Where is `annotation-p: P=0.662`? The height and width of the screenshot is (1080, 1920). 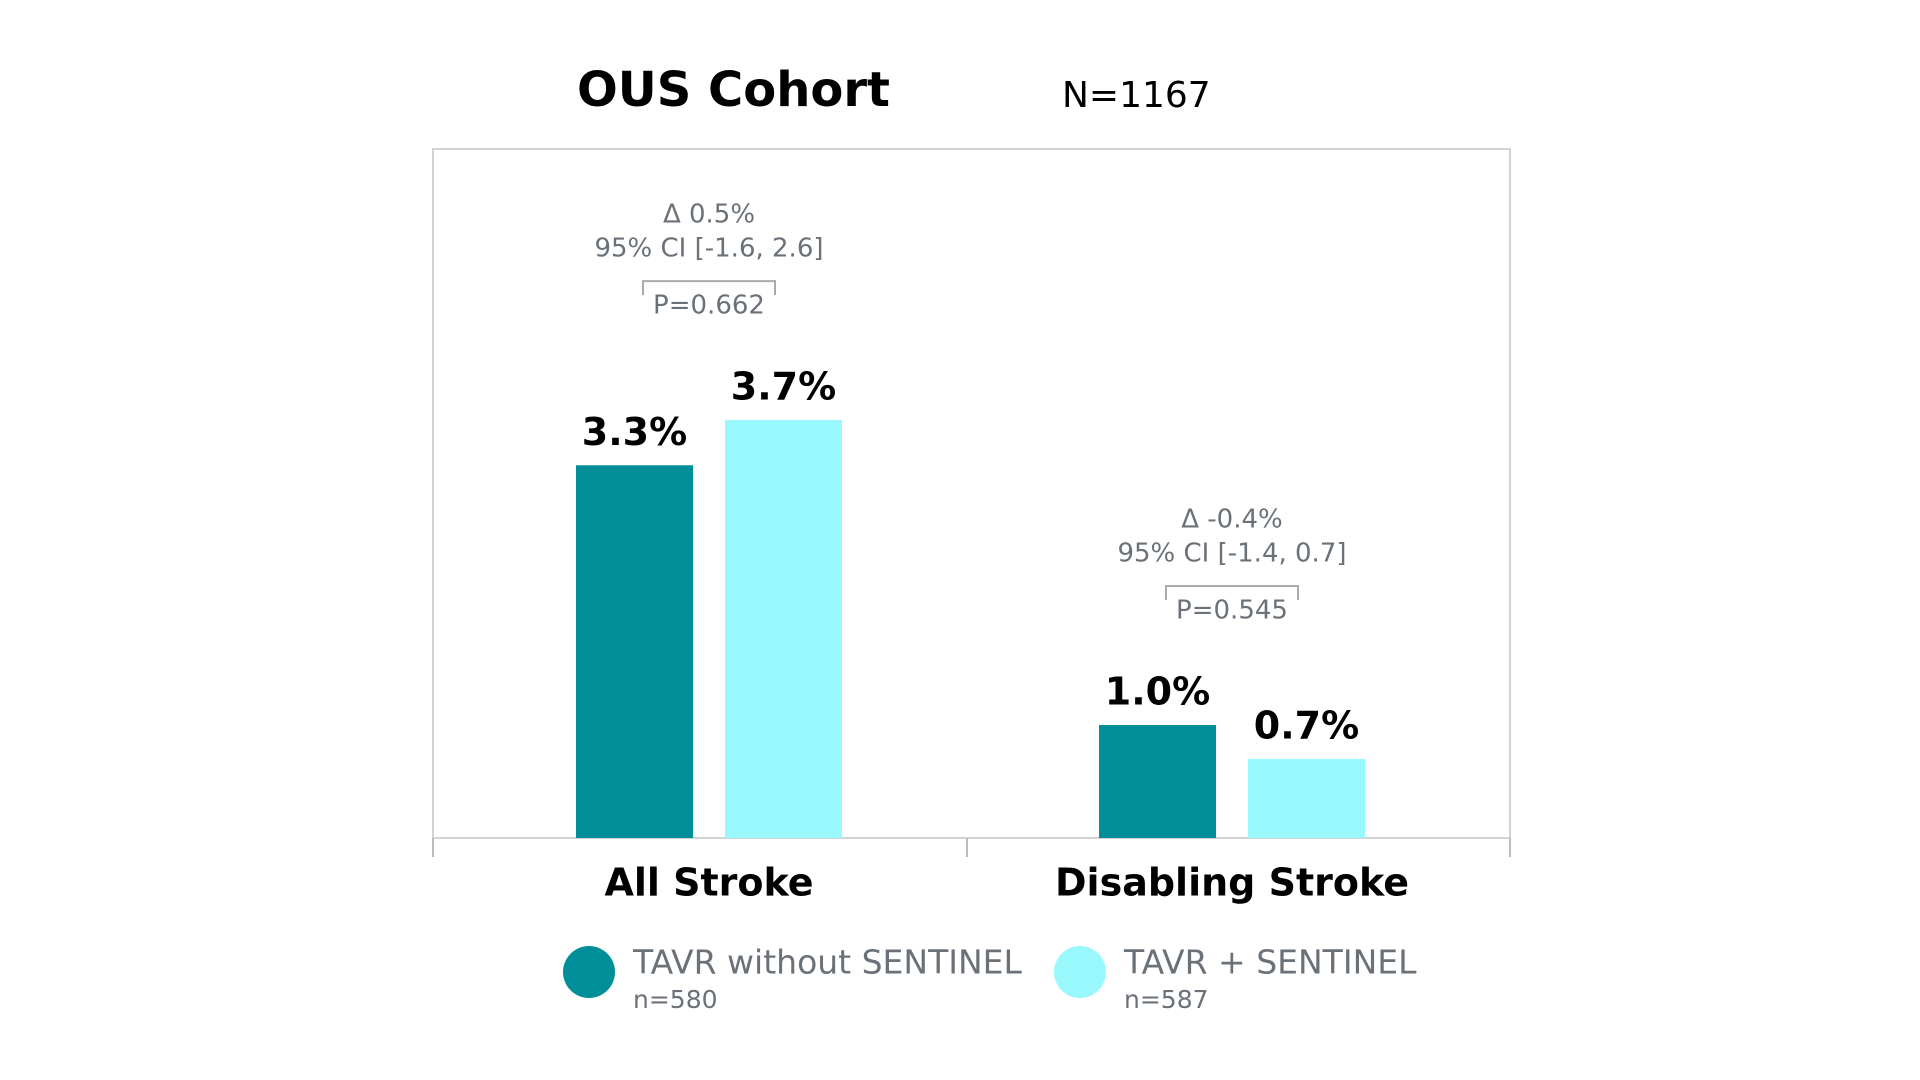 annotation-p: P=0.662 is located at coordinates (709, 306).